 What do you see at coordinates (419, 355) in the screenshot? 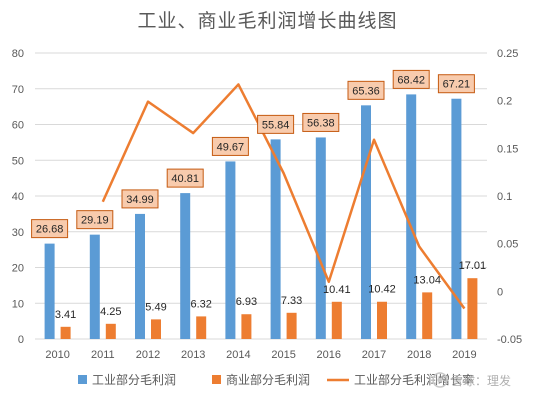
I see `x-tick-label: 2018` at bounding box center [419, 355].